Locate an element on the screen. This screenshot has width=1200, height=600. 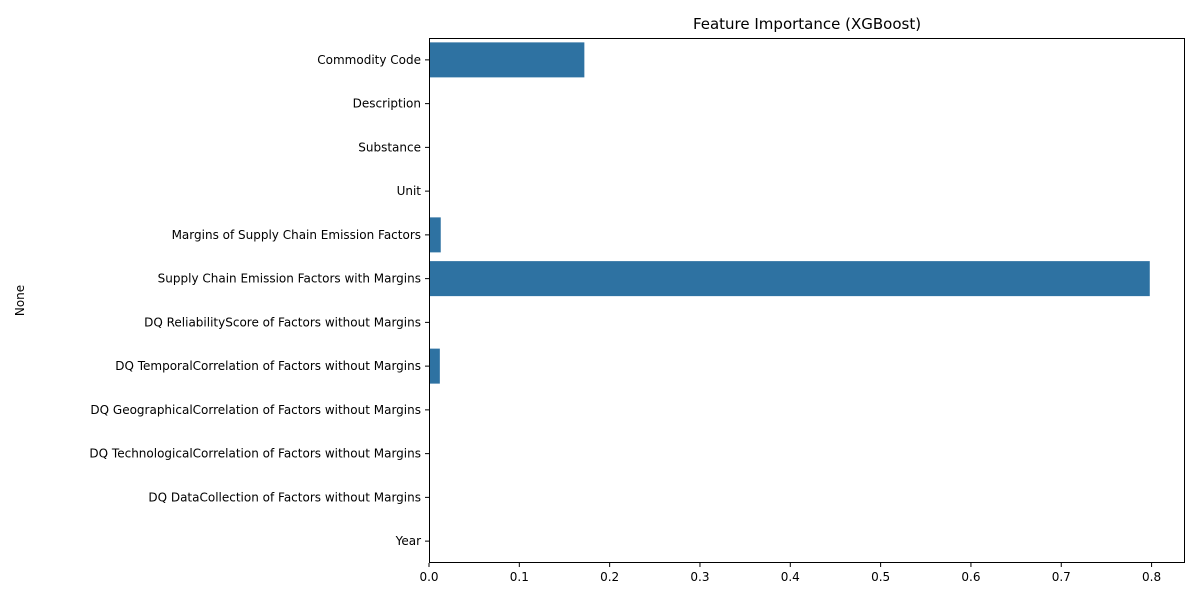
x-tick-label: 0.5 is located at coordinates (880, 577).